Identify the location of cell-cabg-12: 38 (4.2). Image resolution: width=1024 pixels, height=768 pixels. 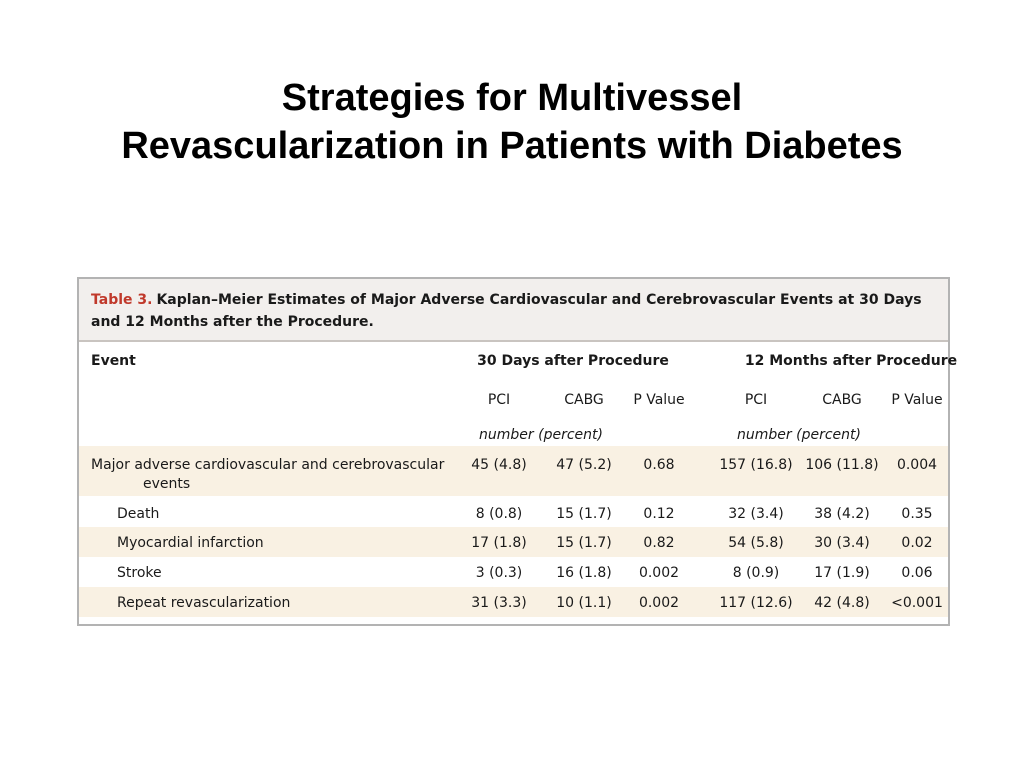
(842, 514).